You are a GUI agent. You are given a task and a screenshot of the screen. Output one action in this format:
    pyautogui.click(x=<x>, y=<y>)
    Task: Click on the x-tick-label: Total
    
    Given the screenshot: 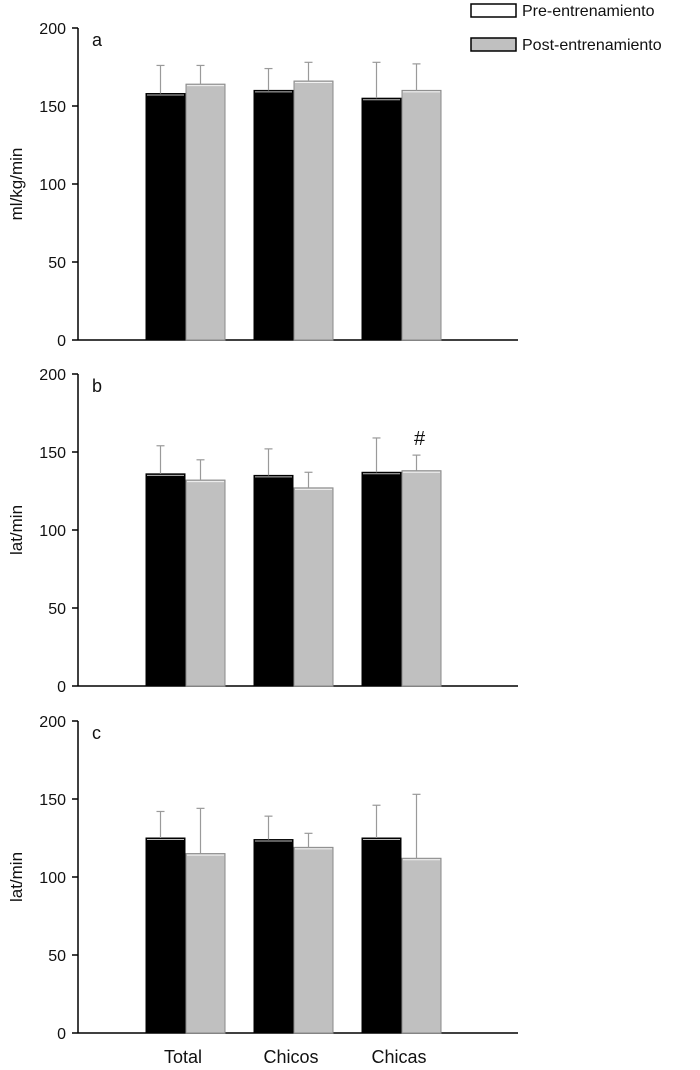 What is the action you would take?
    pyautogui.click(x=183, y=1056)
    